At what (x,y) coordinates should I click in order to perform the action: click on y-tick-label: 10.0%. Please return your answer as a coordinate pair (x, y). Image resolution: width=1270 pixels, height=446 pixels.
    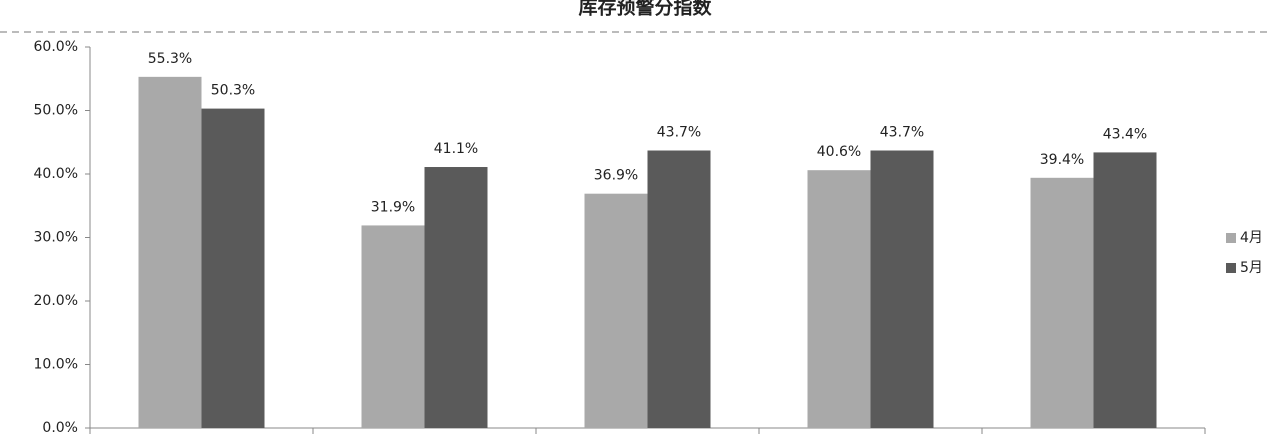
    Looking at the image, I should click on (56, 365).